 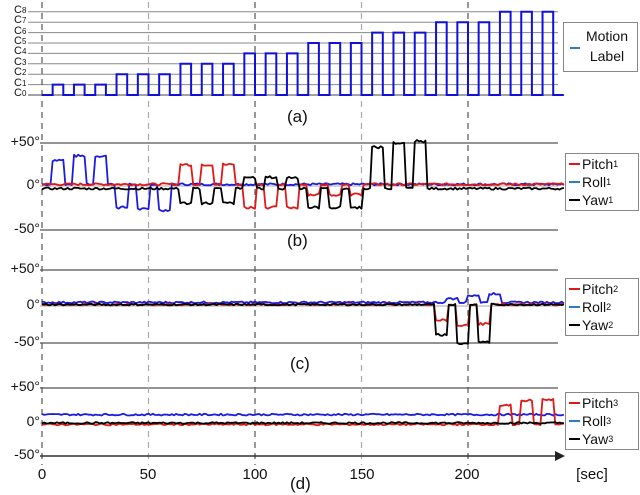 What do you see at coordinates (607, 56) in the screenshot?
I see `legend-motion-label-line2: Label` at bounding box center [607, 56].